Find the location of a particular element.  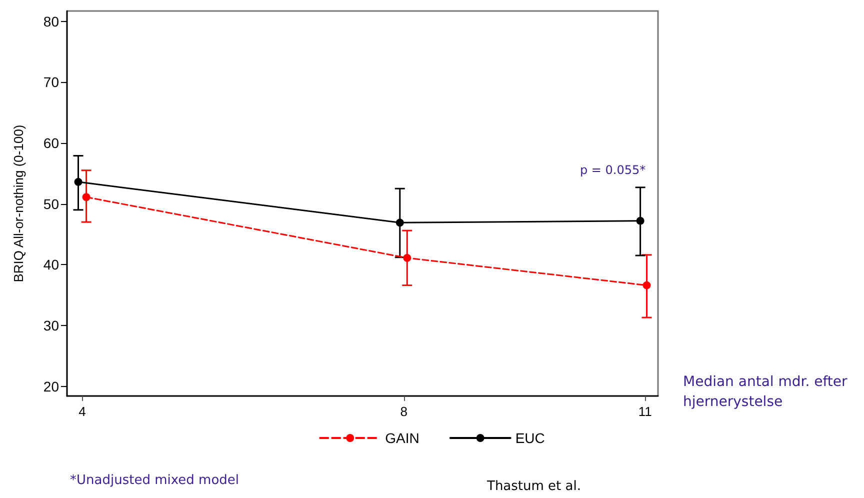

legend-label: GAIN is located at coordinates (402, 438).